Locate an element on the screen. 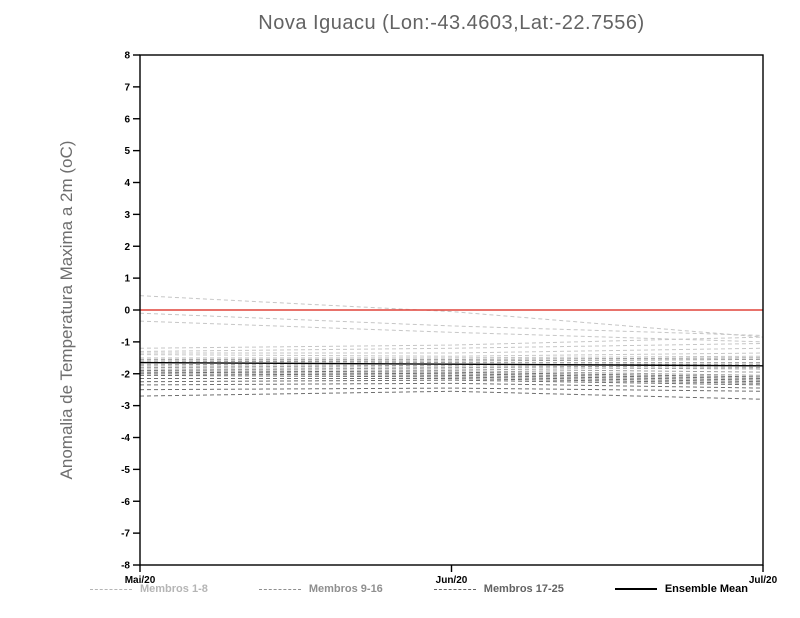  svg-text: -8 is located at coordinates (125, 566).